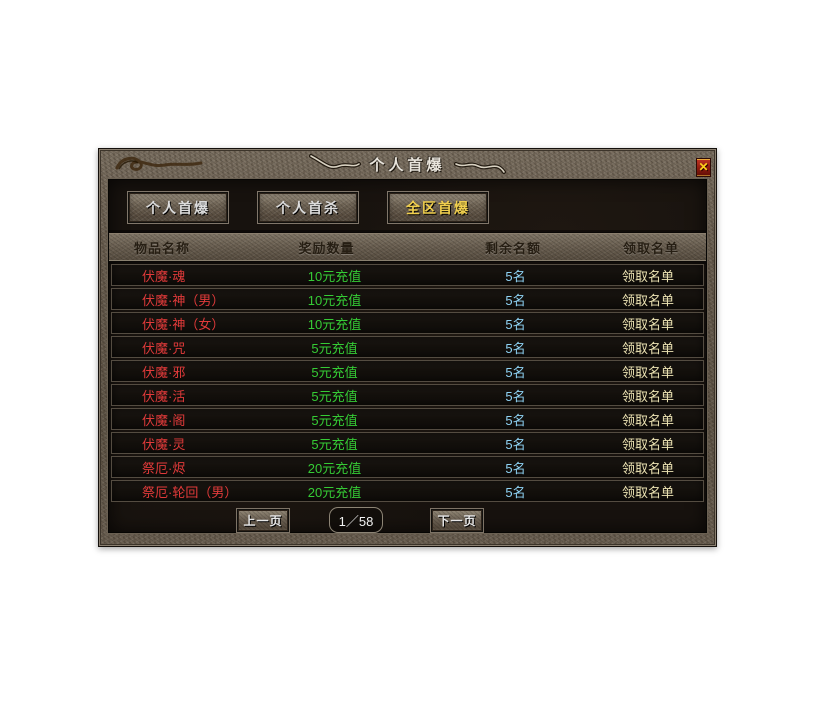  What do you see at coordinates (162, 248) in the screenshot?
I see `header-item-name: 物品名称` at bounding box center [162, 248].